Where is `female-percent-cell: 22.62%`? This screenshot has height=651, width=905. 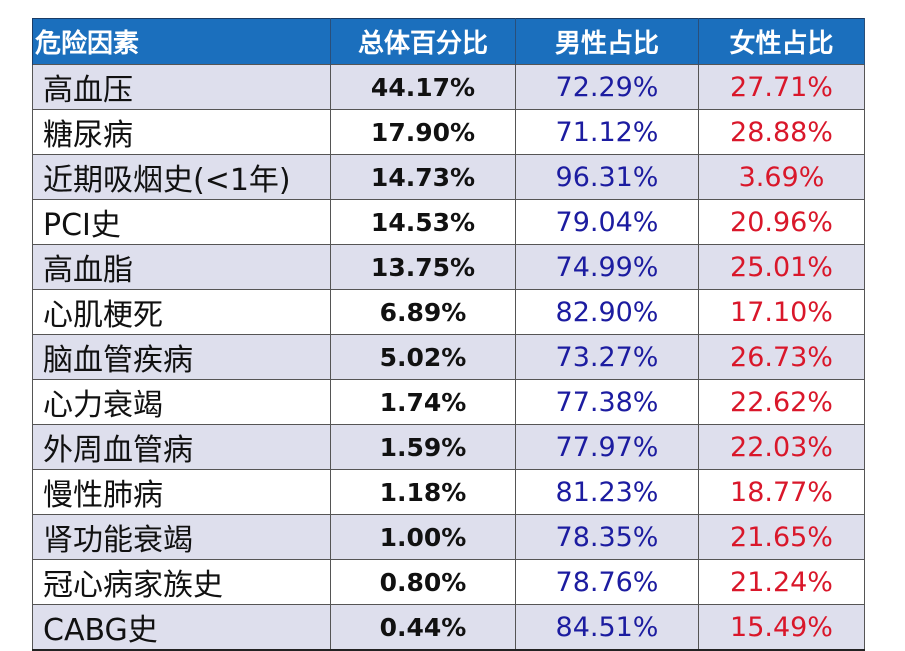
female-percent-cell: 22.62% is located at coordinates (781, 402).